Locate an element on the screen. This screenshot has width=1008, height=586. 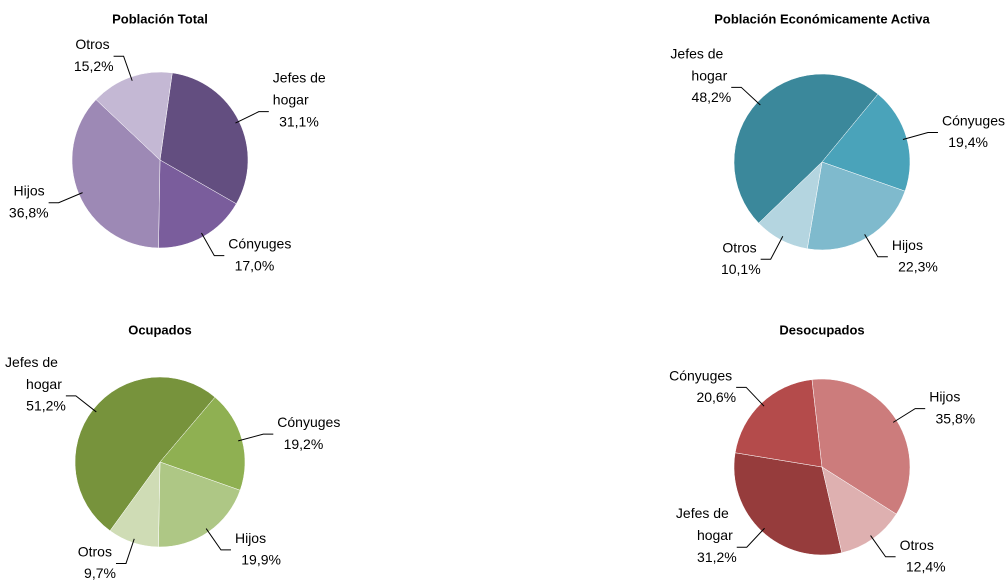
value-label: 19,2% is located at coordinates (304, 444).